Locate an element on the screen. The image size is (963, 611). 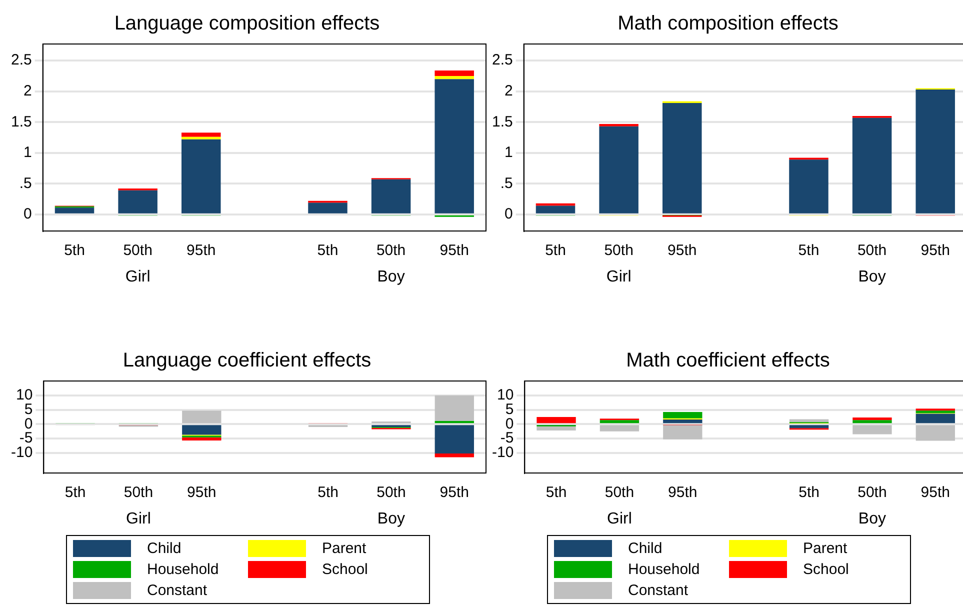
chart-title: Language composition effects is located at coordinates (247, 23).